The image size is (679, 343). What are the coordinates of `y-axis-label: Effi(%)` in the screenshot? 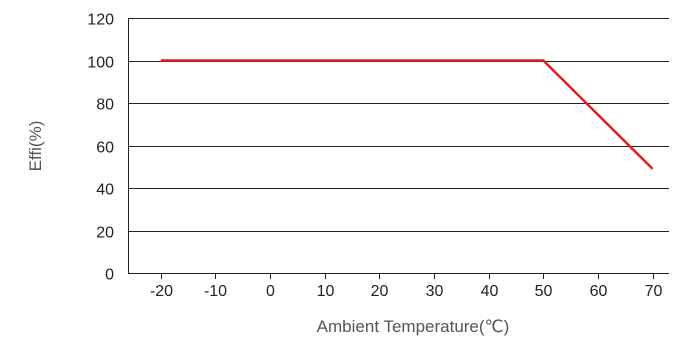 It's located at (35, 146).